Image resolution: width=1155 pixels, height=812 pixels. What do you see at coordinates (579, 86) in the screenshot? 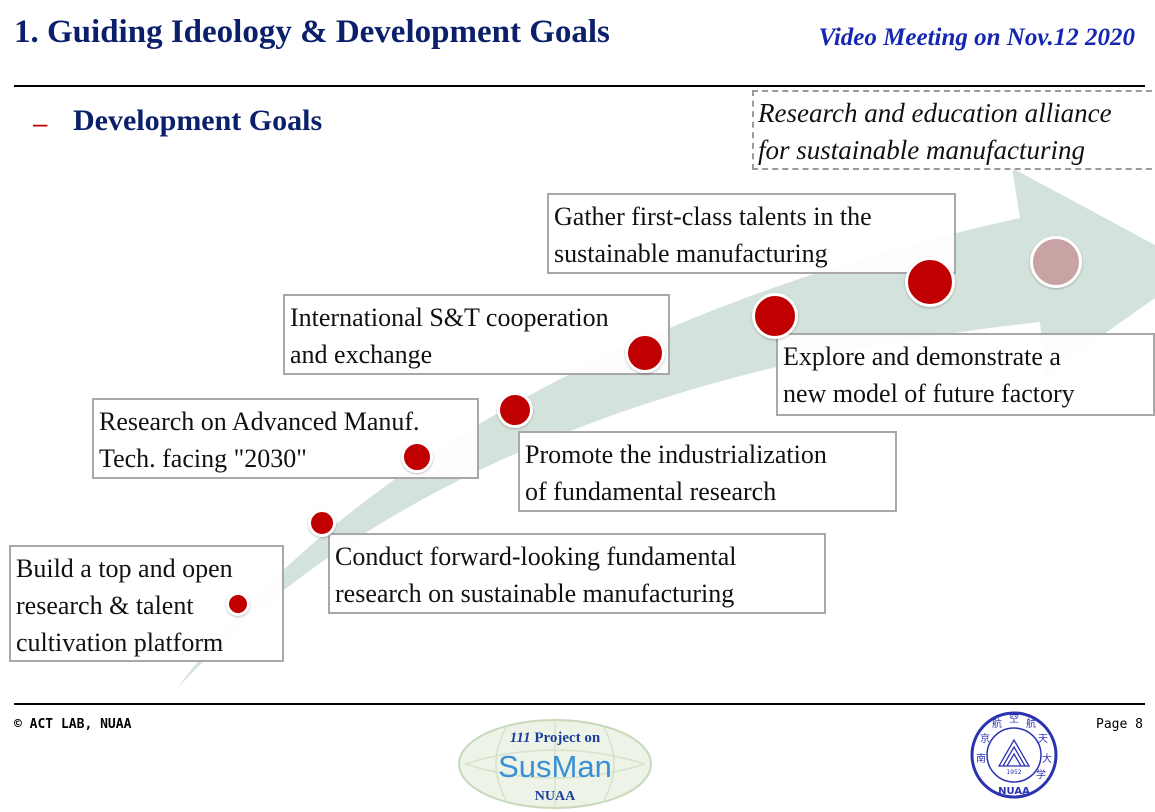
I see `top-divider` at bounding box center [579, 86].